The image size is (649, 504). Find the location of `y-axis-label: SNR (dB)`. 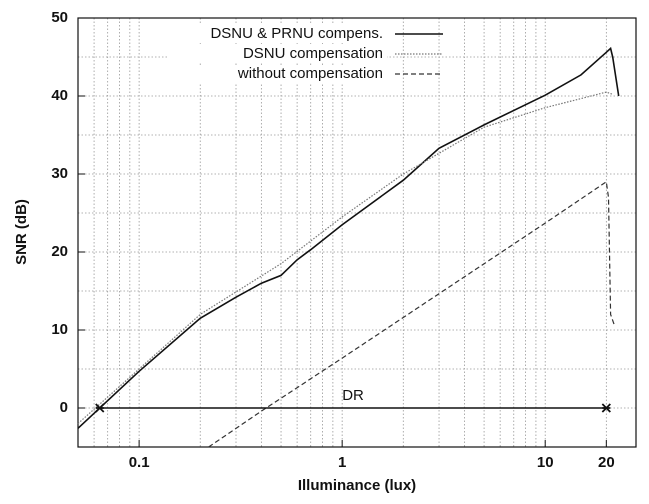

y-axis-label: SNR (dB) is located at coordinates (21, 232).